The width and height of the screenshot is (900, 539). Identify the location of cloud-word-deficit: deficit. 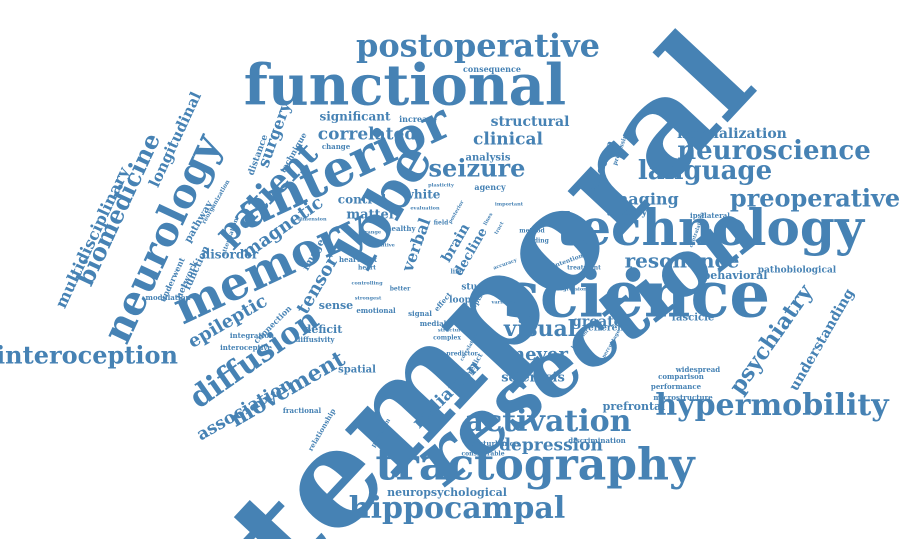
(324, 329).